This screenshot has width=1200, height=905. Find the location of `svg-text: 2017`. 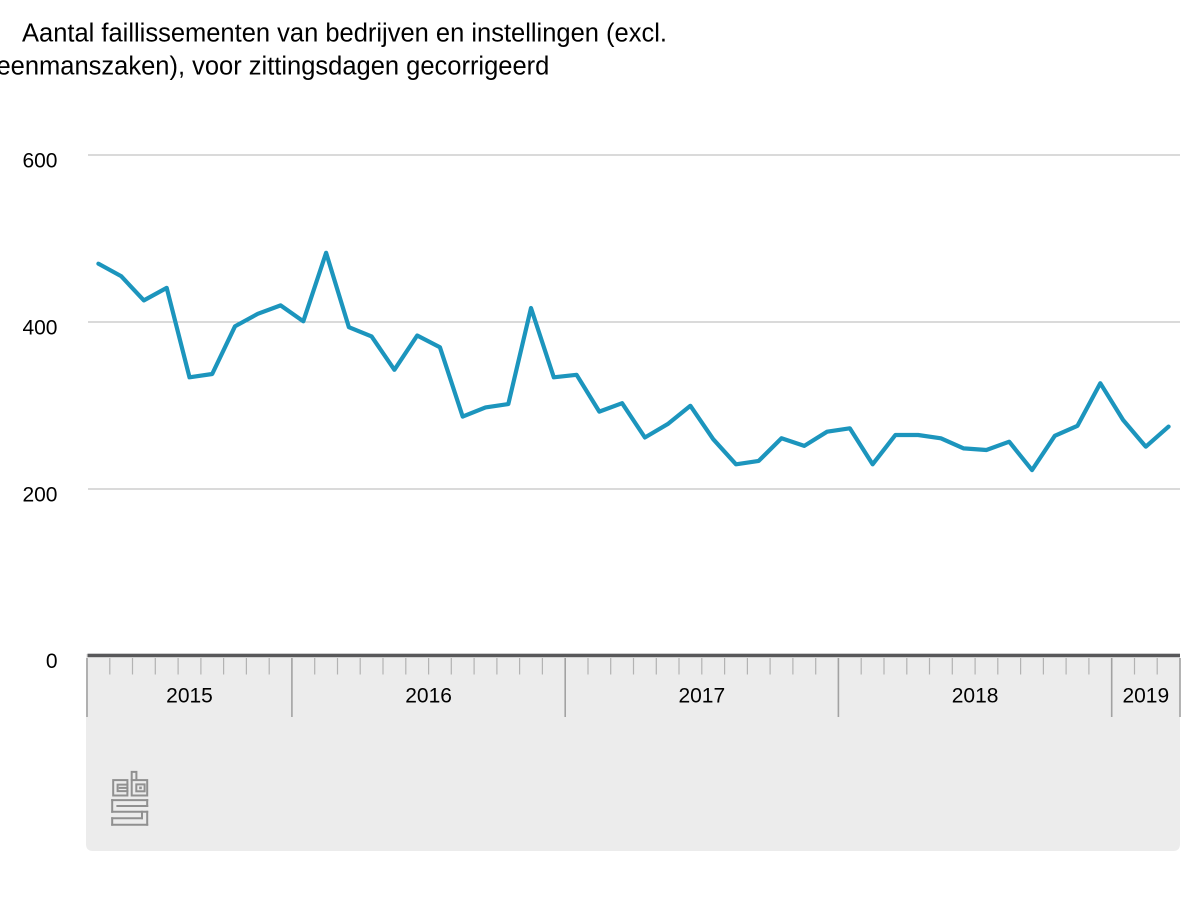

svg-text: 2017 is located at coordinates (701, 696).